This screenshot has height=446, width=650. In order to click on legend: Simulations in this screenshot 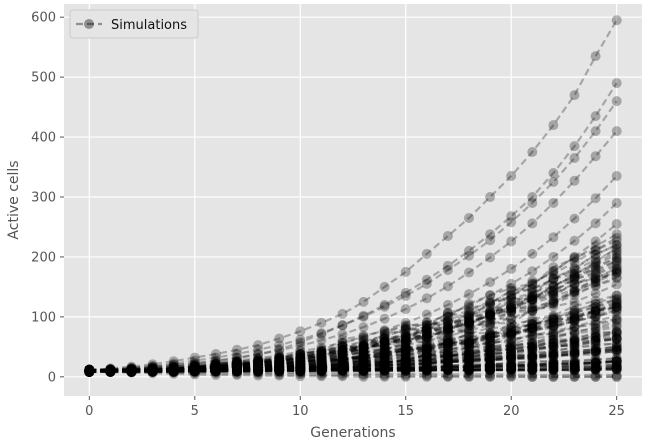, I will do `click(134, 24)`.